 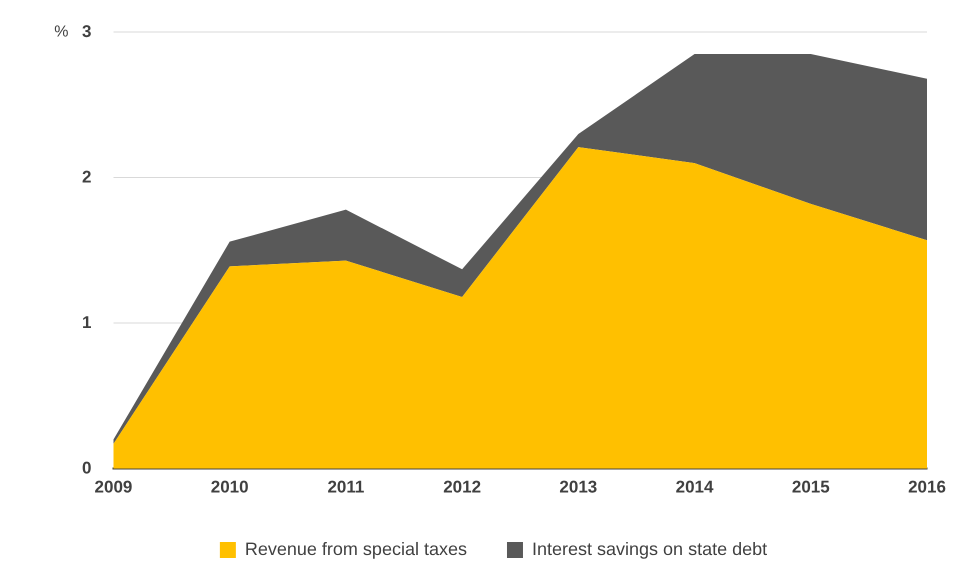 What do you see at coordinates (87, 468) in the screenshot?
I see `y-tick-label: 0` at bounding box center [87, 468].